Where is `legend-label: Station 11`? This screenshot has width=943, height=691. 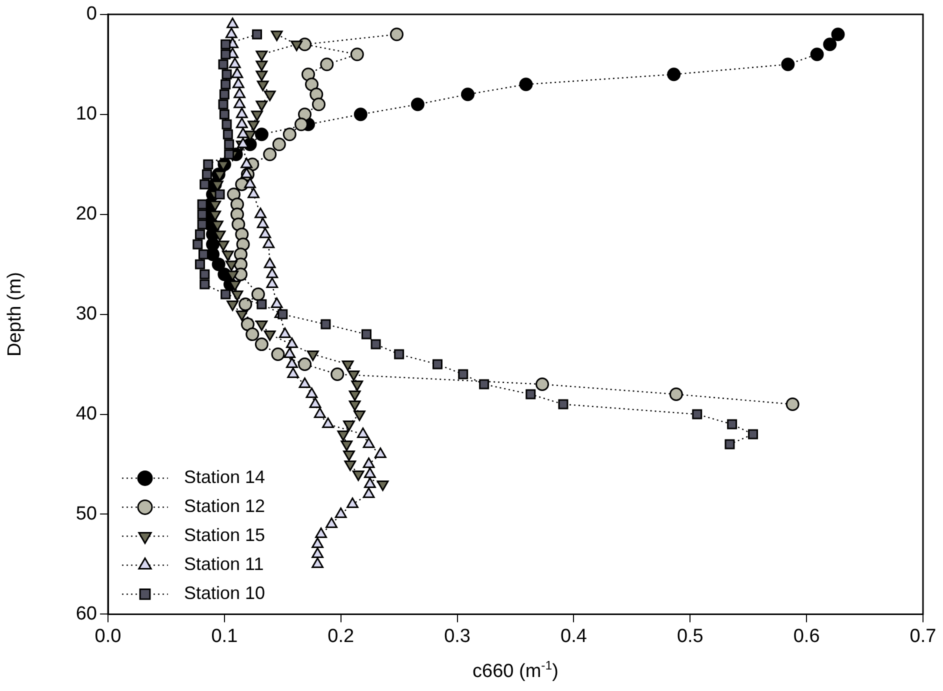
legend-label: Station 11 is located at coordinates (224, 564).